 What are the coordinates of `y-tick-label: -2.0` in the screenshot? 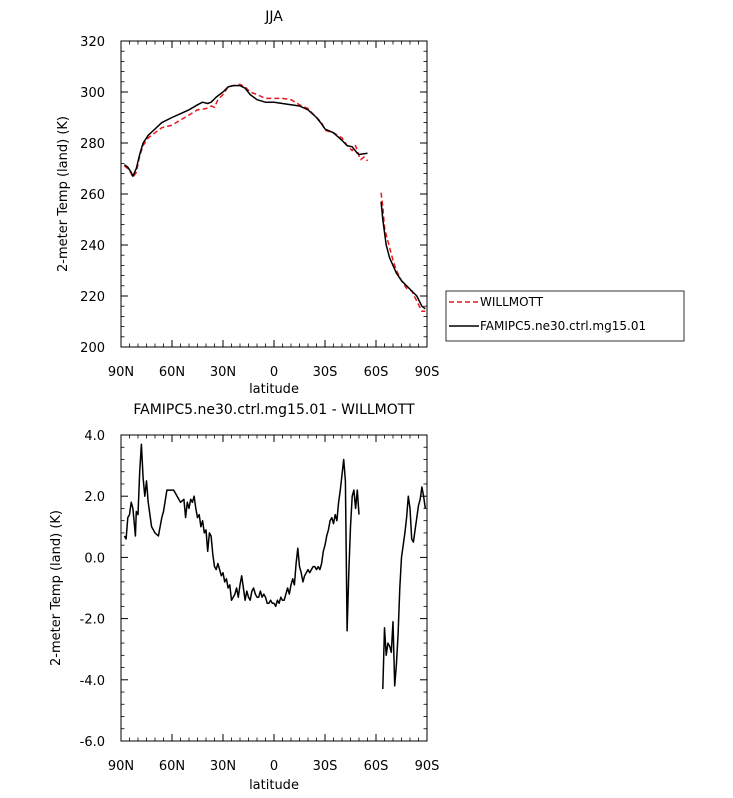 It's located at (92, 620).